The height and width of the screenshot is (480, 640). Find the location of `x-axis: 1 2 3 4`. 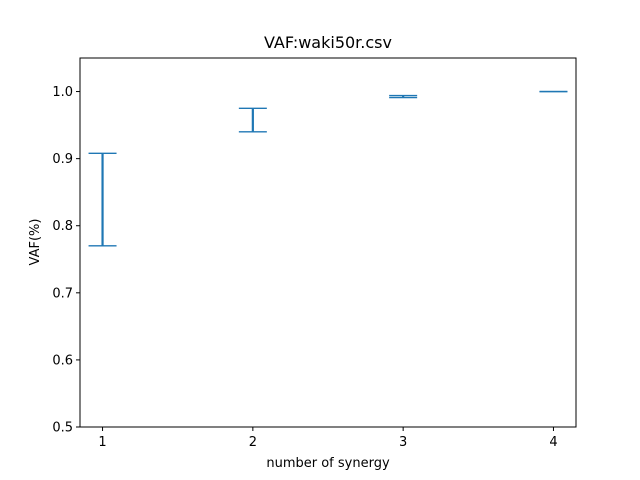

x-axis: 1 2 3 4 is located at coordinates (328, 438).